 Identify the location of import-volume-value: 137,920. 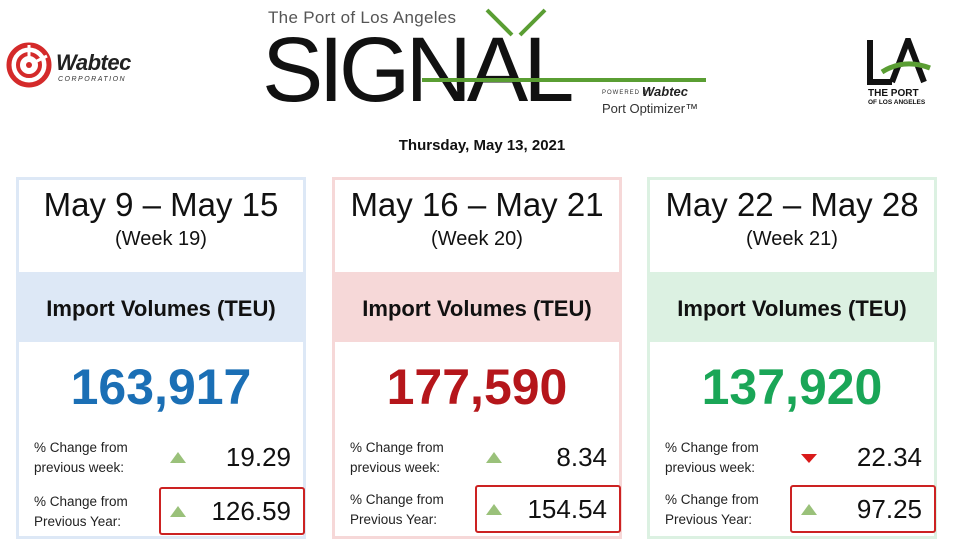
(792, 387).